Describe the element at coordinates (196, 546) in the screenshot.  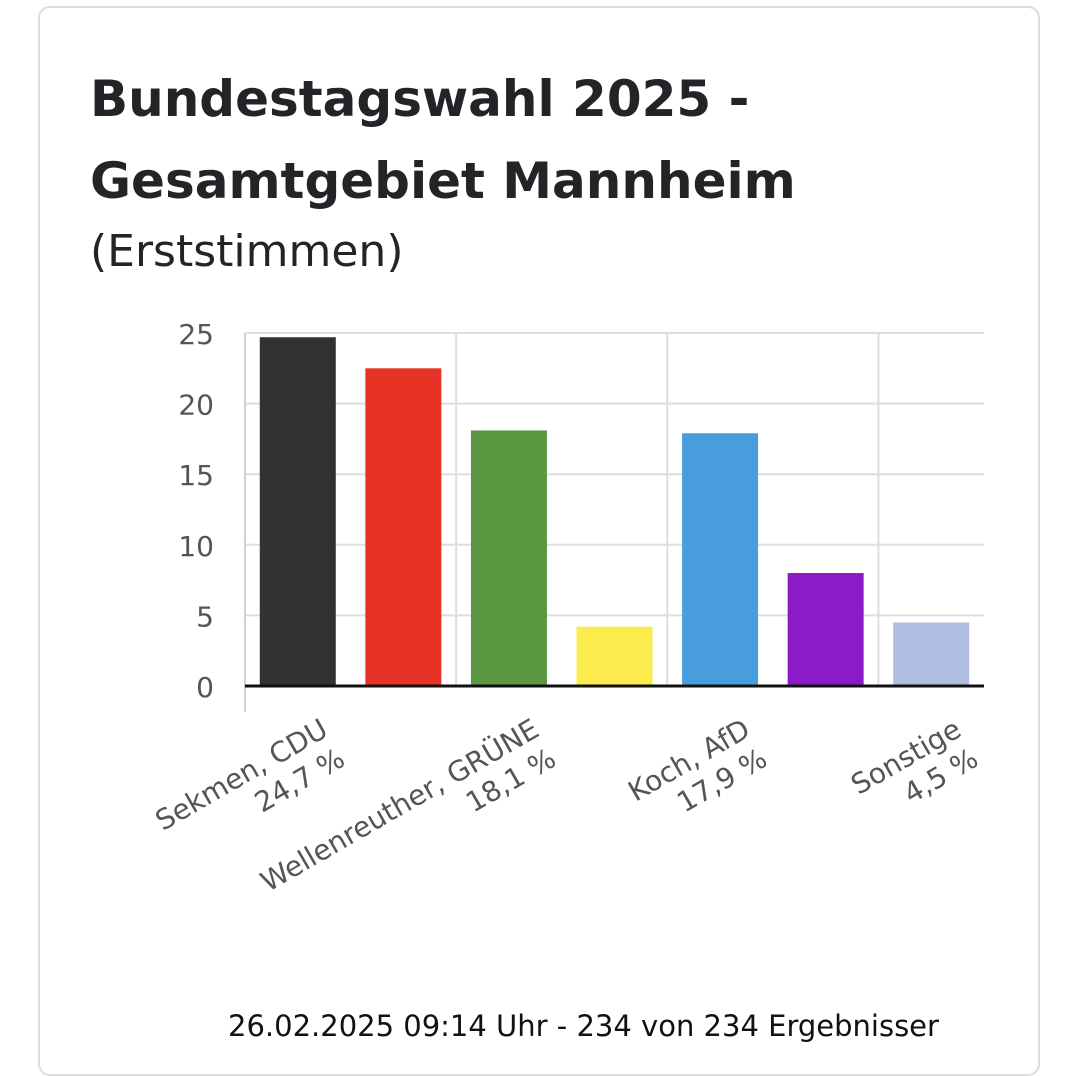
I see `y-tick-label: 10` at that location.